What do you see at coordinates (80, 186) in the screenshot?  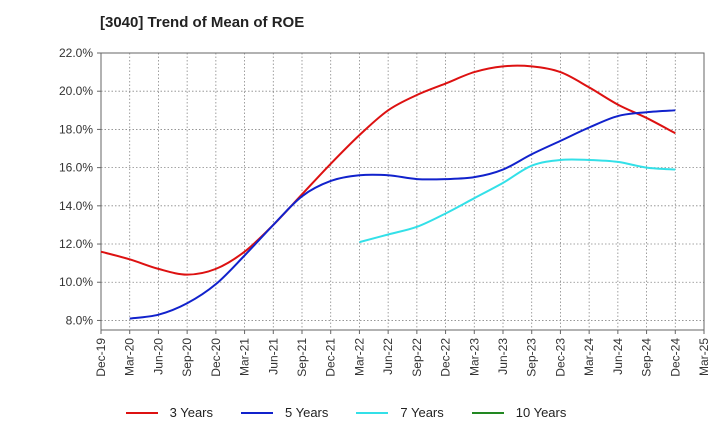 I see `y-axis-ticks: 8.0% 10.0% 12.0% 14.0% 16.0% 18.0% 20.0% 22.0%` at bounding box center [80, 186].